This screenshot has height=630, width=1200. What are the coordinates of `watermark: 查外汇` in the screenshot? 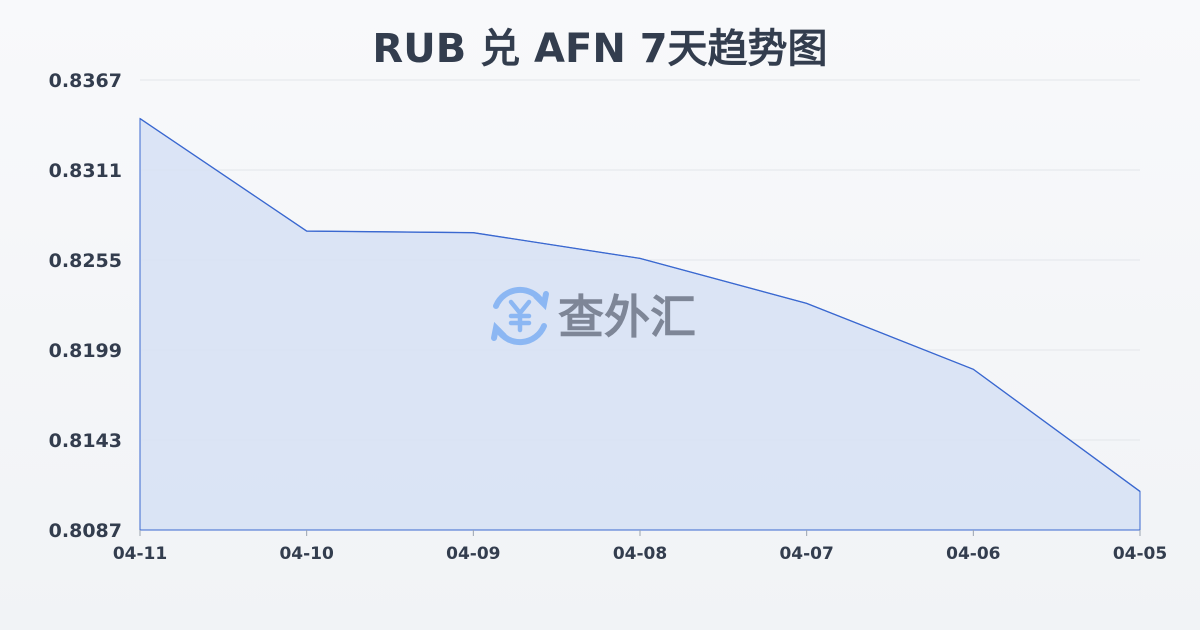 It's located at (593, 316).